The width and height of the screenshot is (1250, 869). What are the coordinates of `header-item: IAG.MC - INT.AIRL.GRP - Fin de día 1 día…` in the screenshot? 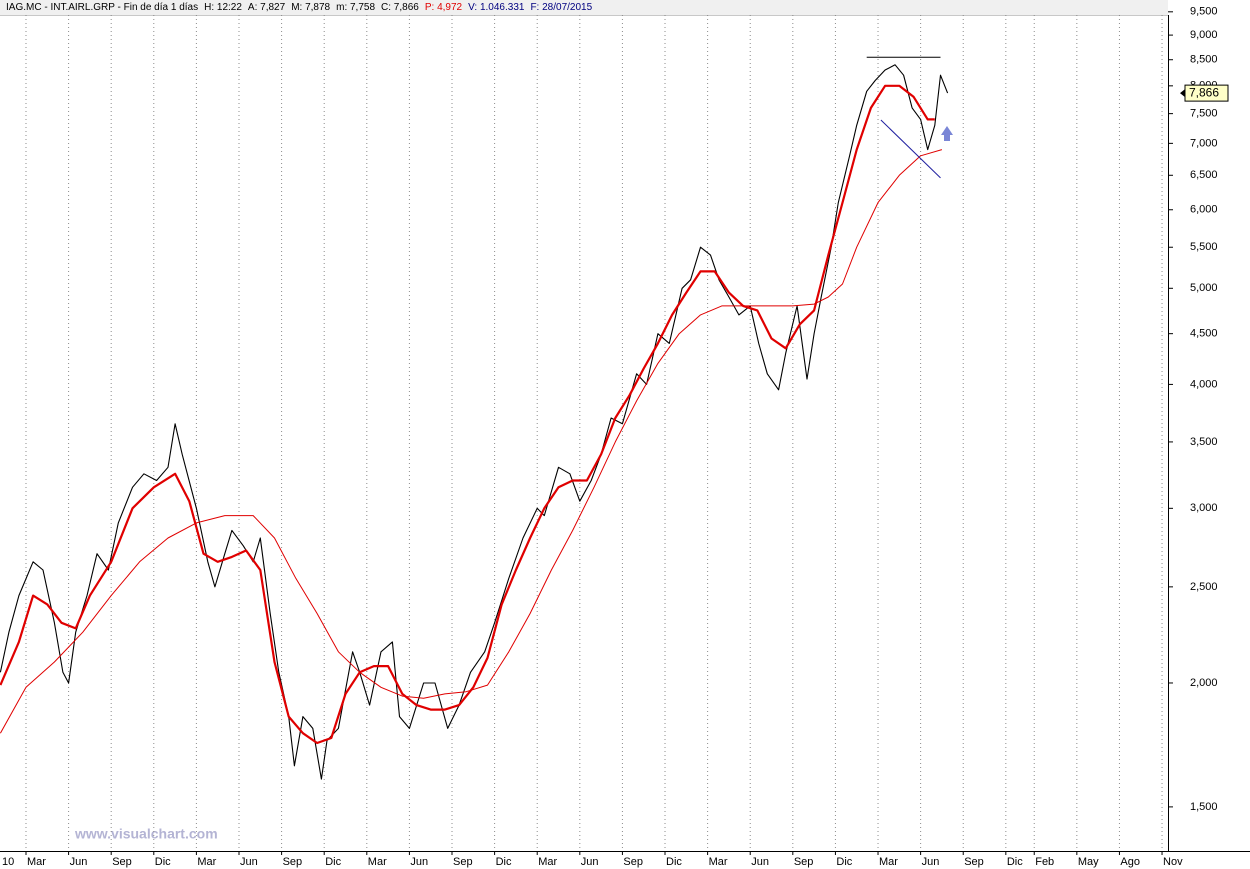 It's located at (102, 7).